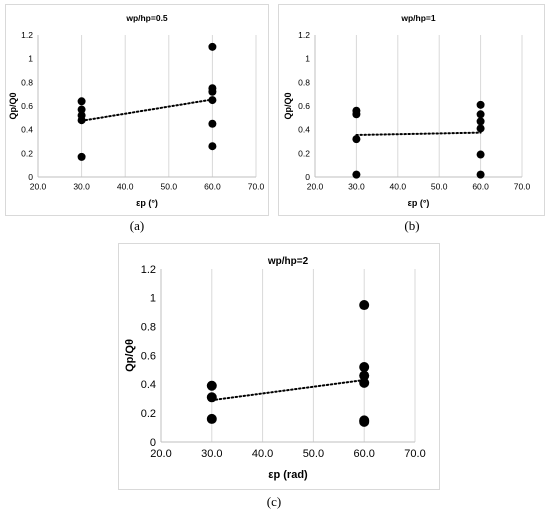  I want to click on chart-c-y-axis-label: Qp/Qθ, so click(130, 355).